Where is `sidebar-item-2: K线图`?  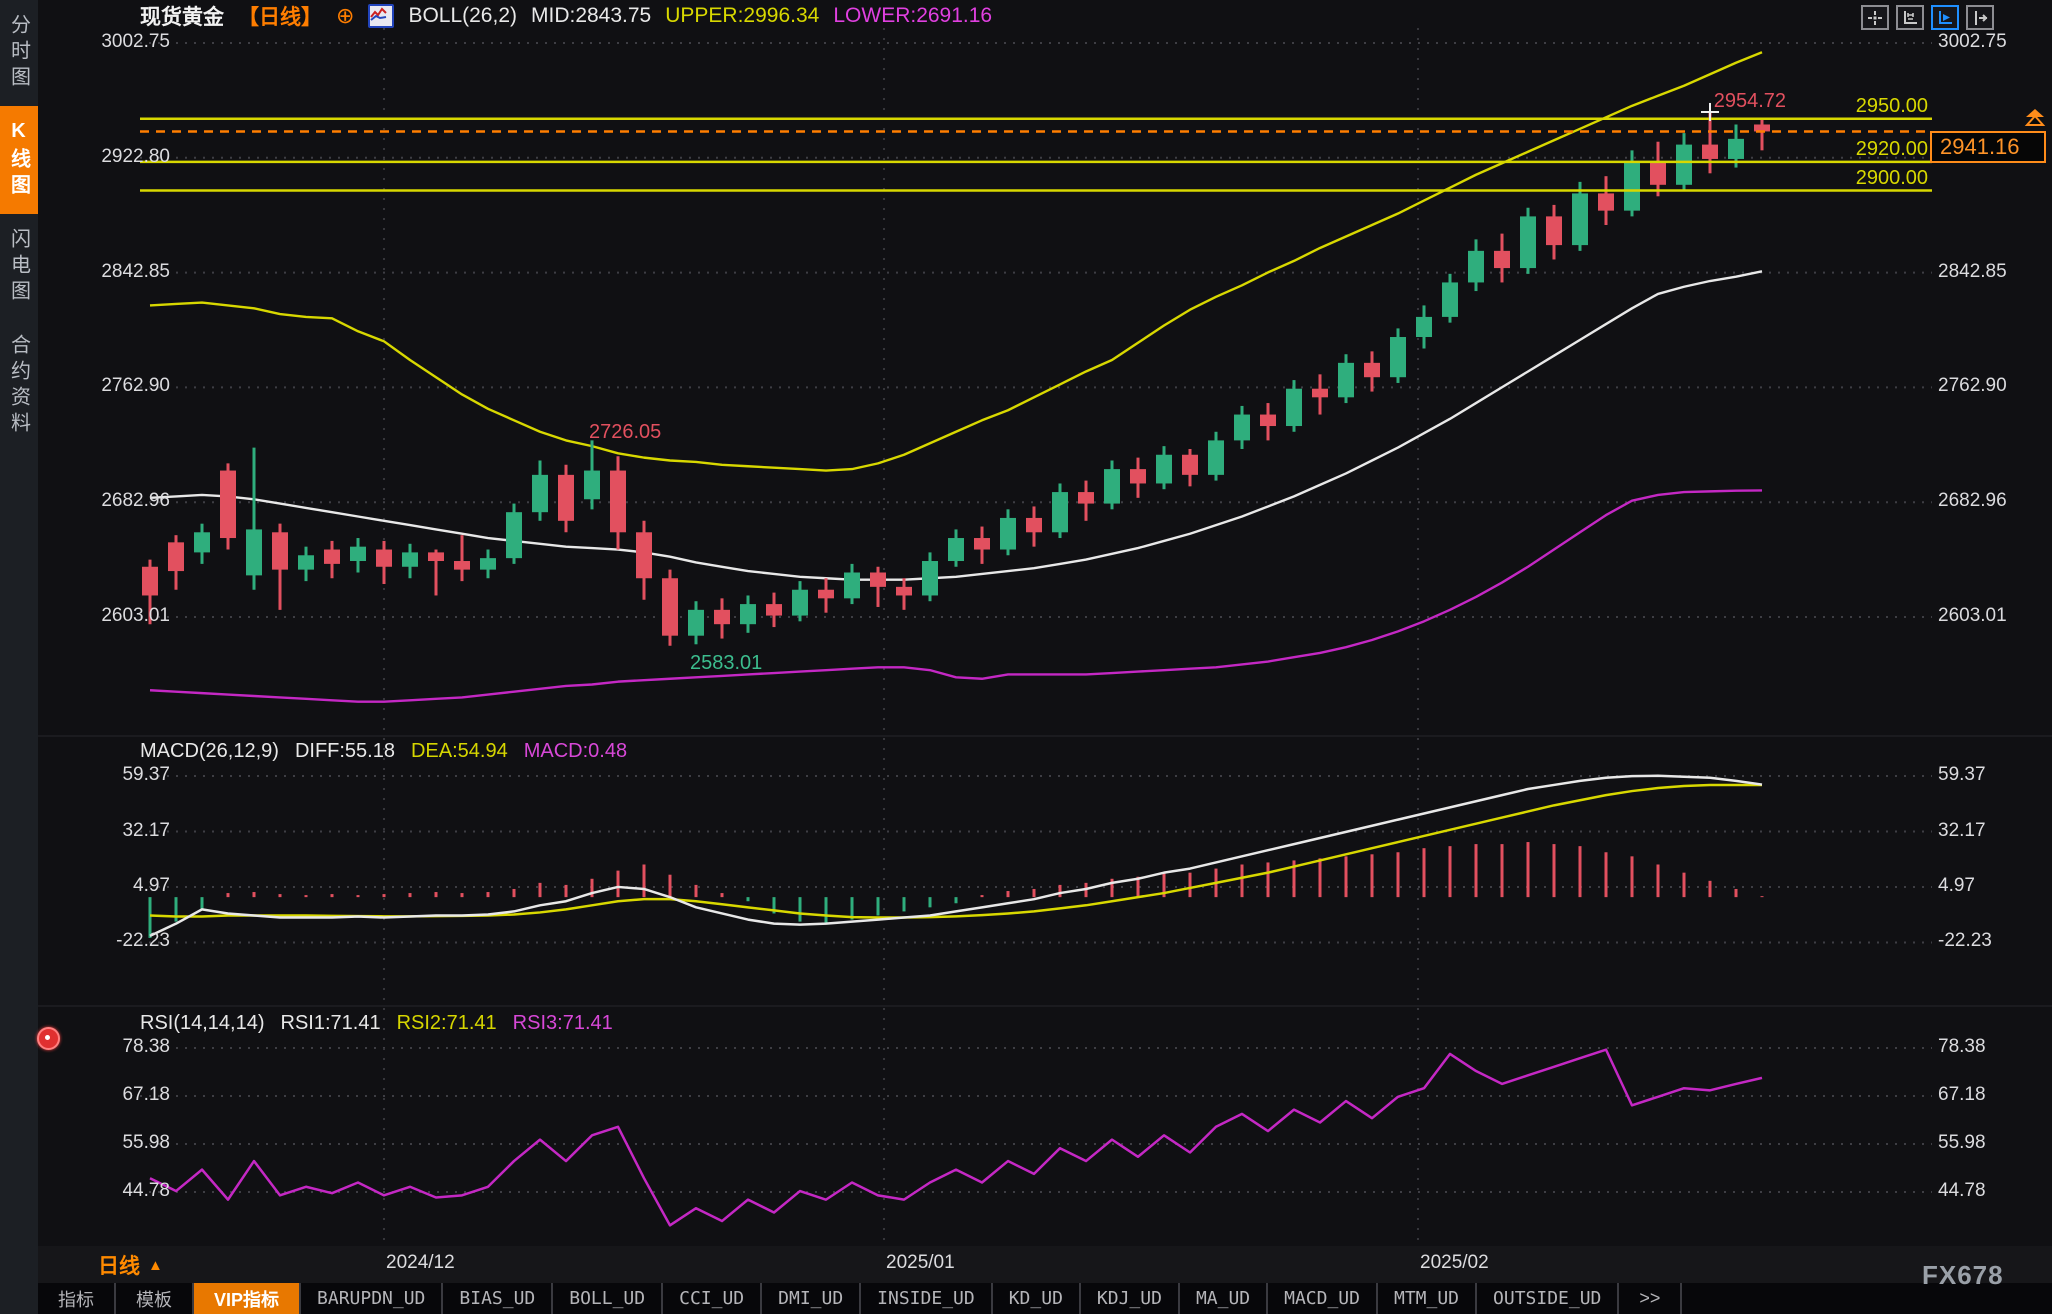 sidebar-item-2: K线图 is located at coordinates (19, 160).